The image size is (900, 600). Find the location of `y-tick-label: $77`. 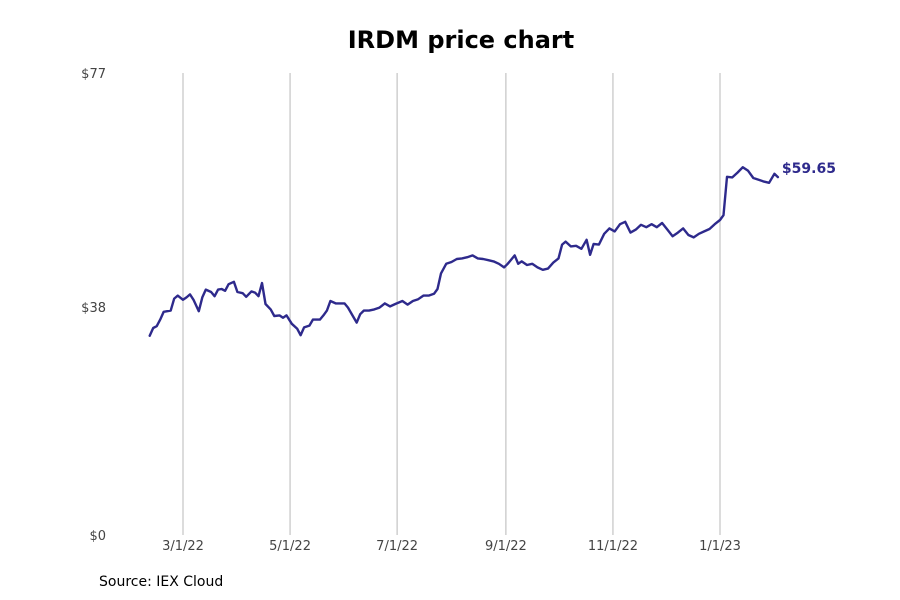

y-tick-label: $77 is located at coordinates (93, 74).